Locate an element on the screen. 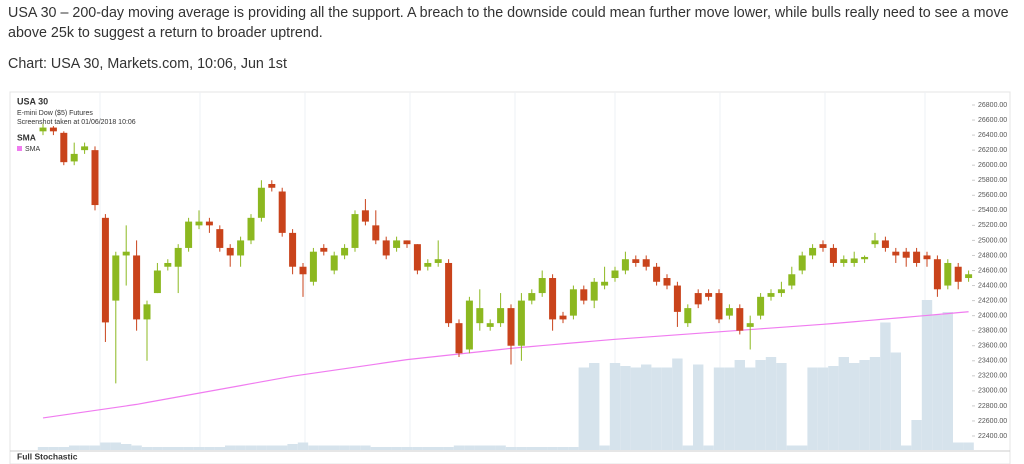 This screenshot has width=1024, height=464. y-tick-label: 24000.00 is located at coordinates (992, 315).